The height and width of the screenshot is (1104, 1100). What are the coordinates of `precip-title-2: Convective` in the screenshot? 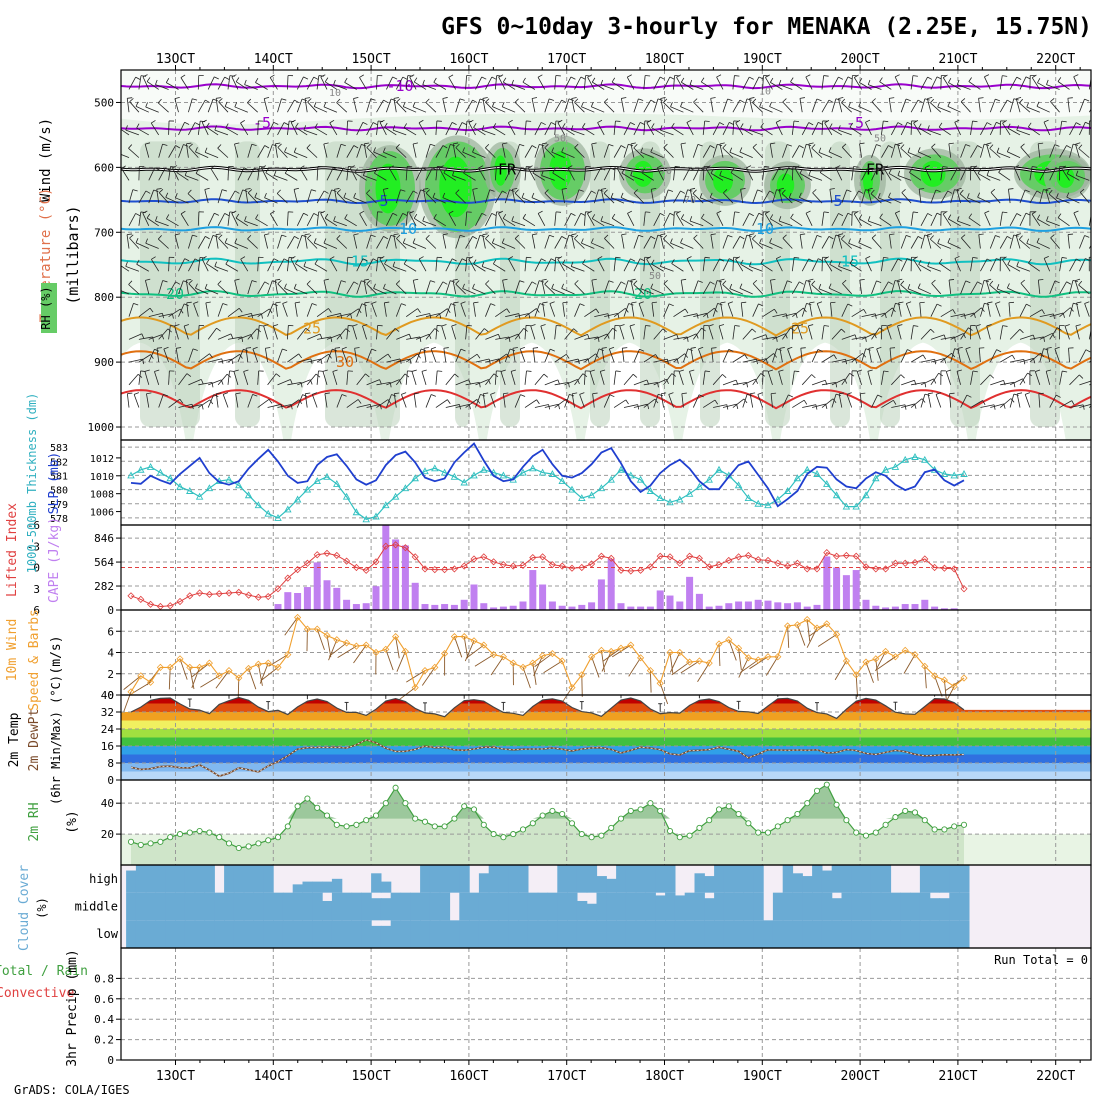 It's located at (37, 993).